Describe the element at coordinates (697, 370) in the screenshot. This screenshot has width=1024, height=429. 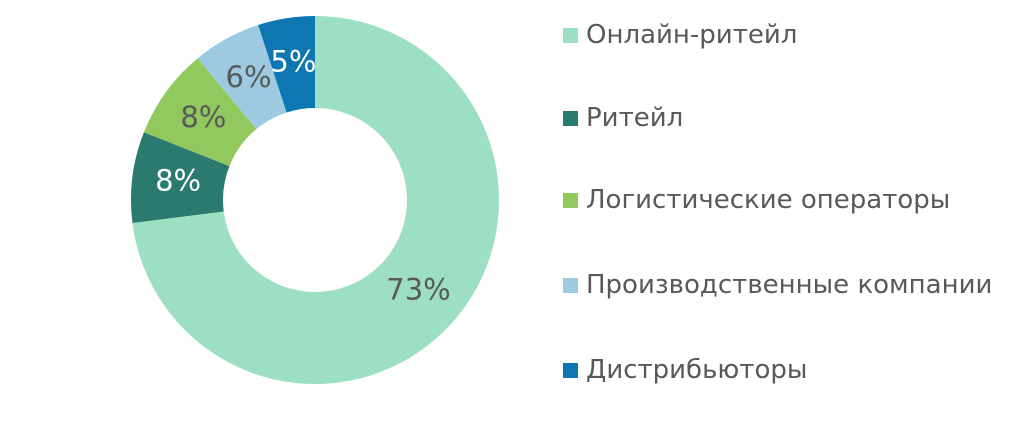
I see `legend-label: Дистрибьюторы` at that location.